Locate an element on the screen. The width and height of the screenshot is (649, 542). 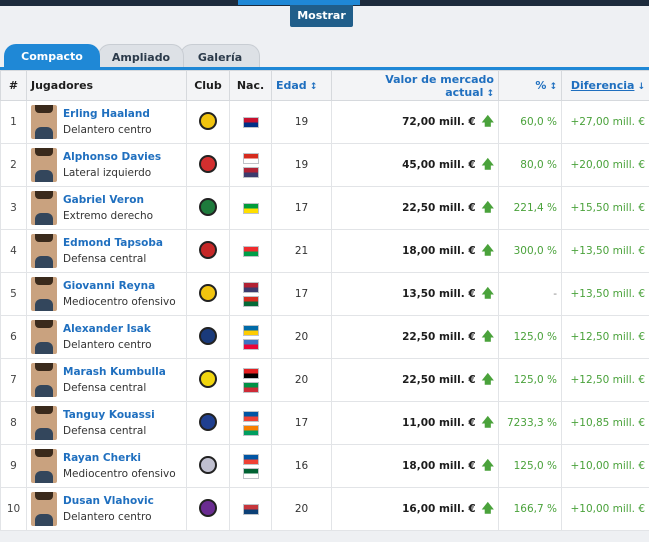
market-value: 45,00 mill. € is located at coordinates (439, 164).